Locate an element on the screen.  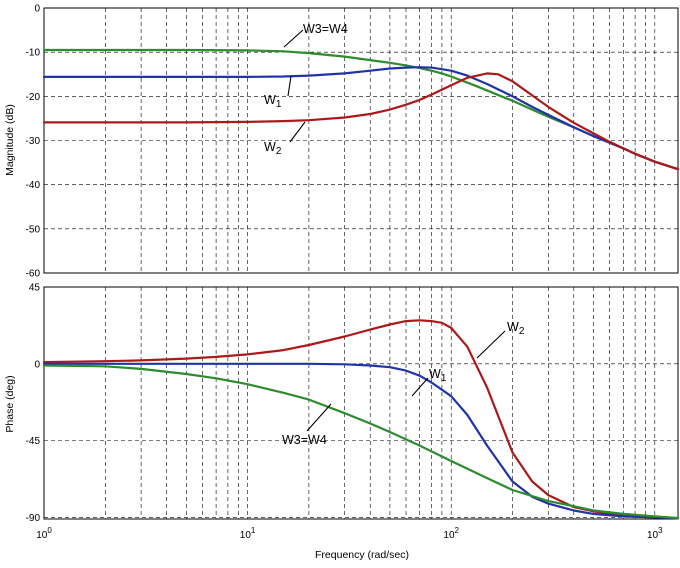
frequency-x-axis-label: Frequency (rad/sec) is located at coordinates (362, 555).